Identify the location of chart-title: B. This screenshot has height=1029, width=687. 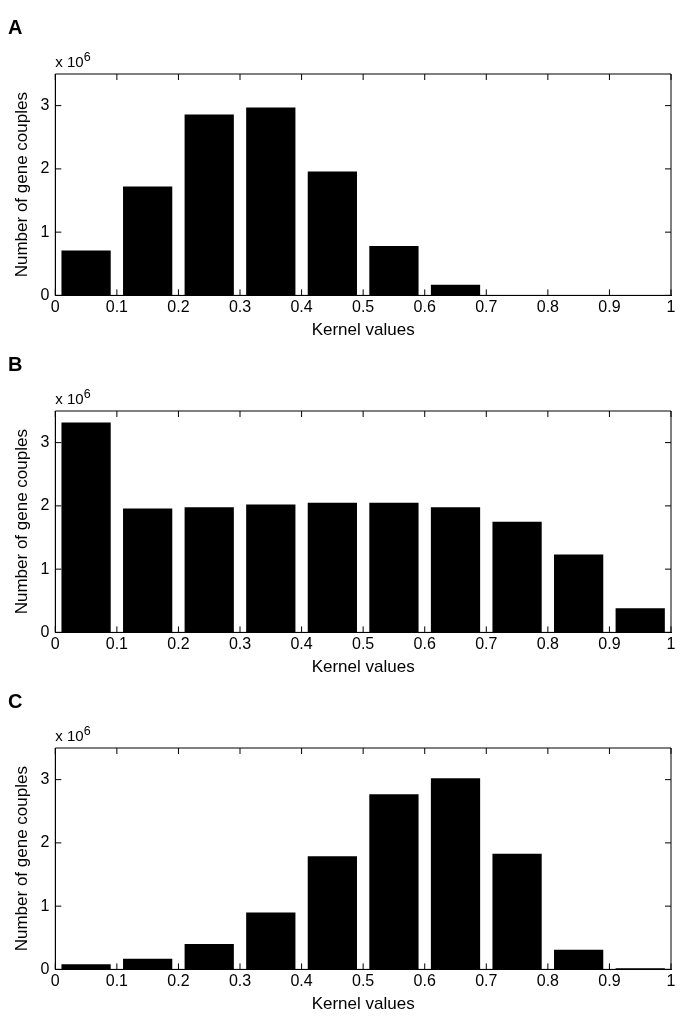
(15, 363).